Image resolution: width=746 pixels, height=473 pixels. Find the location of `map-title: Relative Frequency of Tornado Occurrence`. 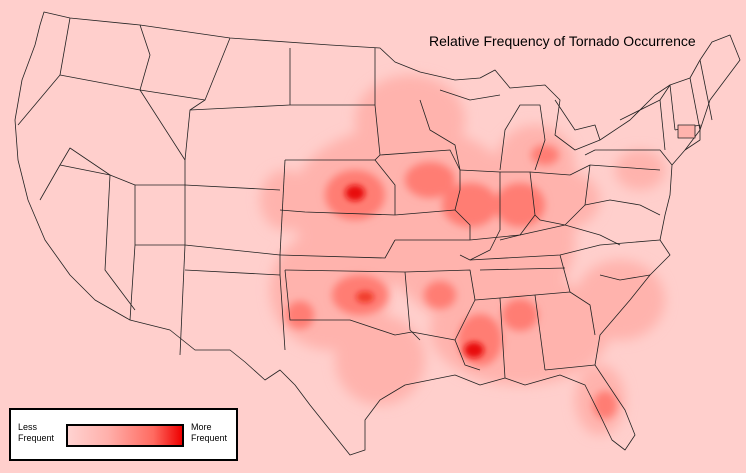

map-title: Relative Frequency of Tornado Occurrence is located at coordinates (562, 41).